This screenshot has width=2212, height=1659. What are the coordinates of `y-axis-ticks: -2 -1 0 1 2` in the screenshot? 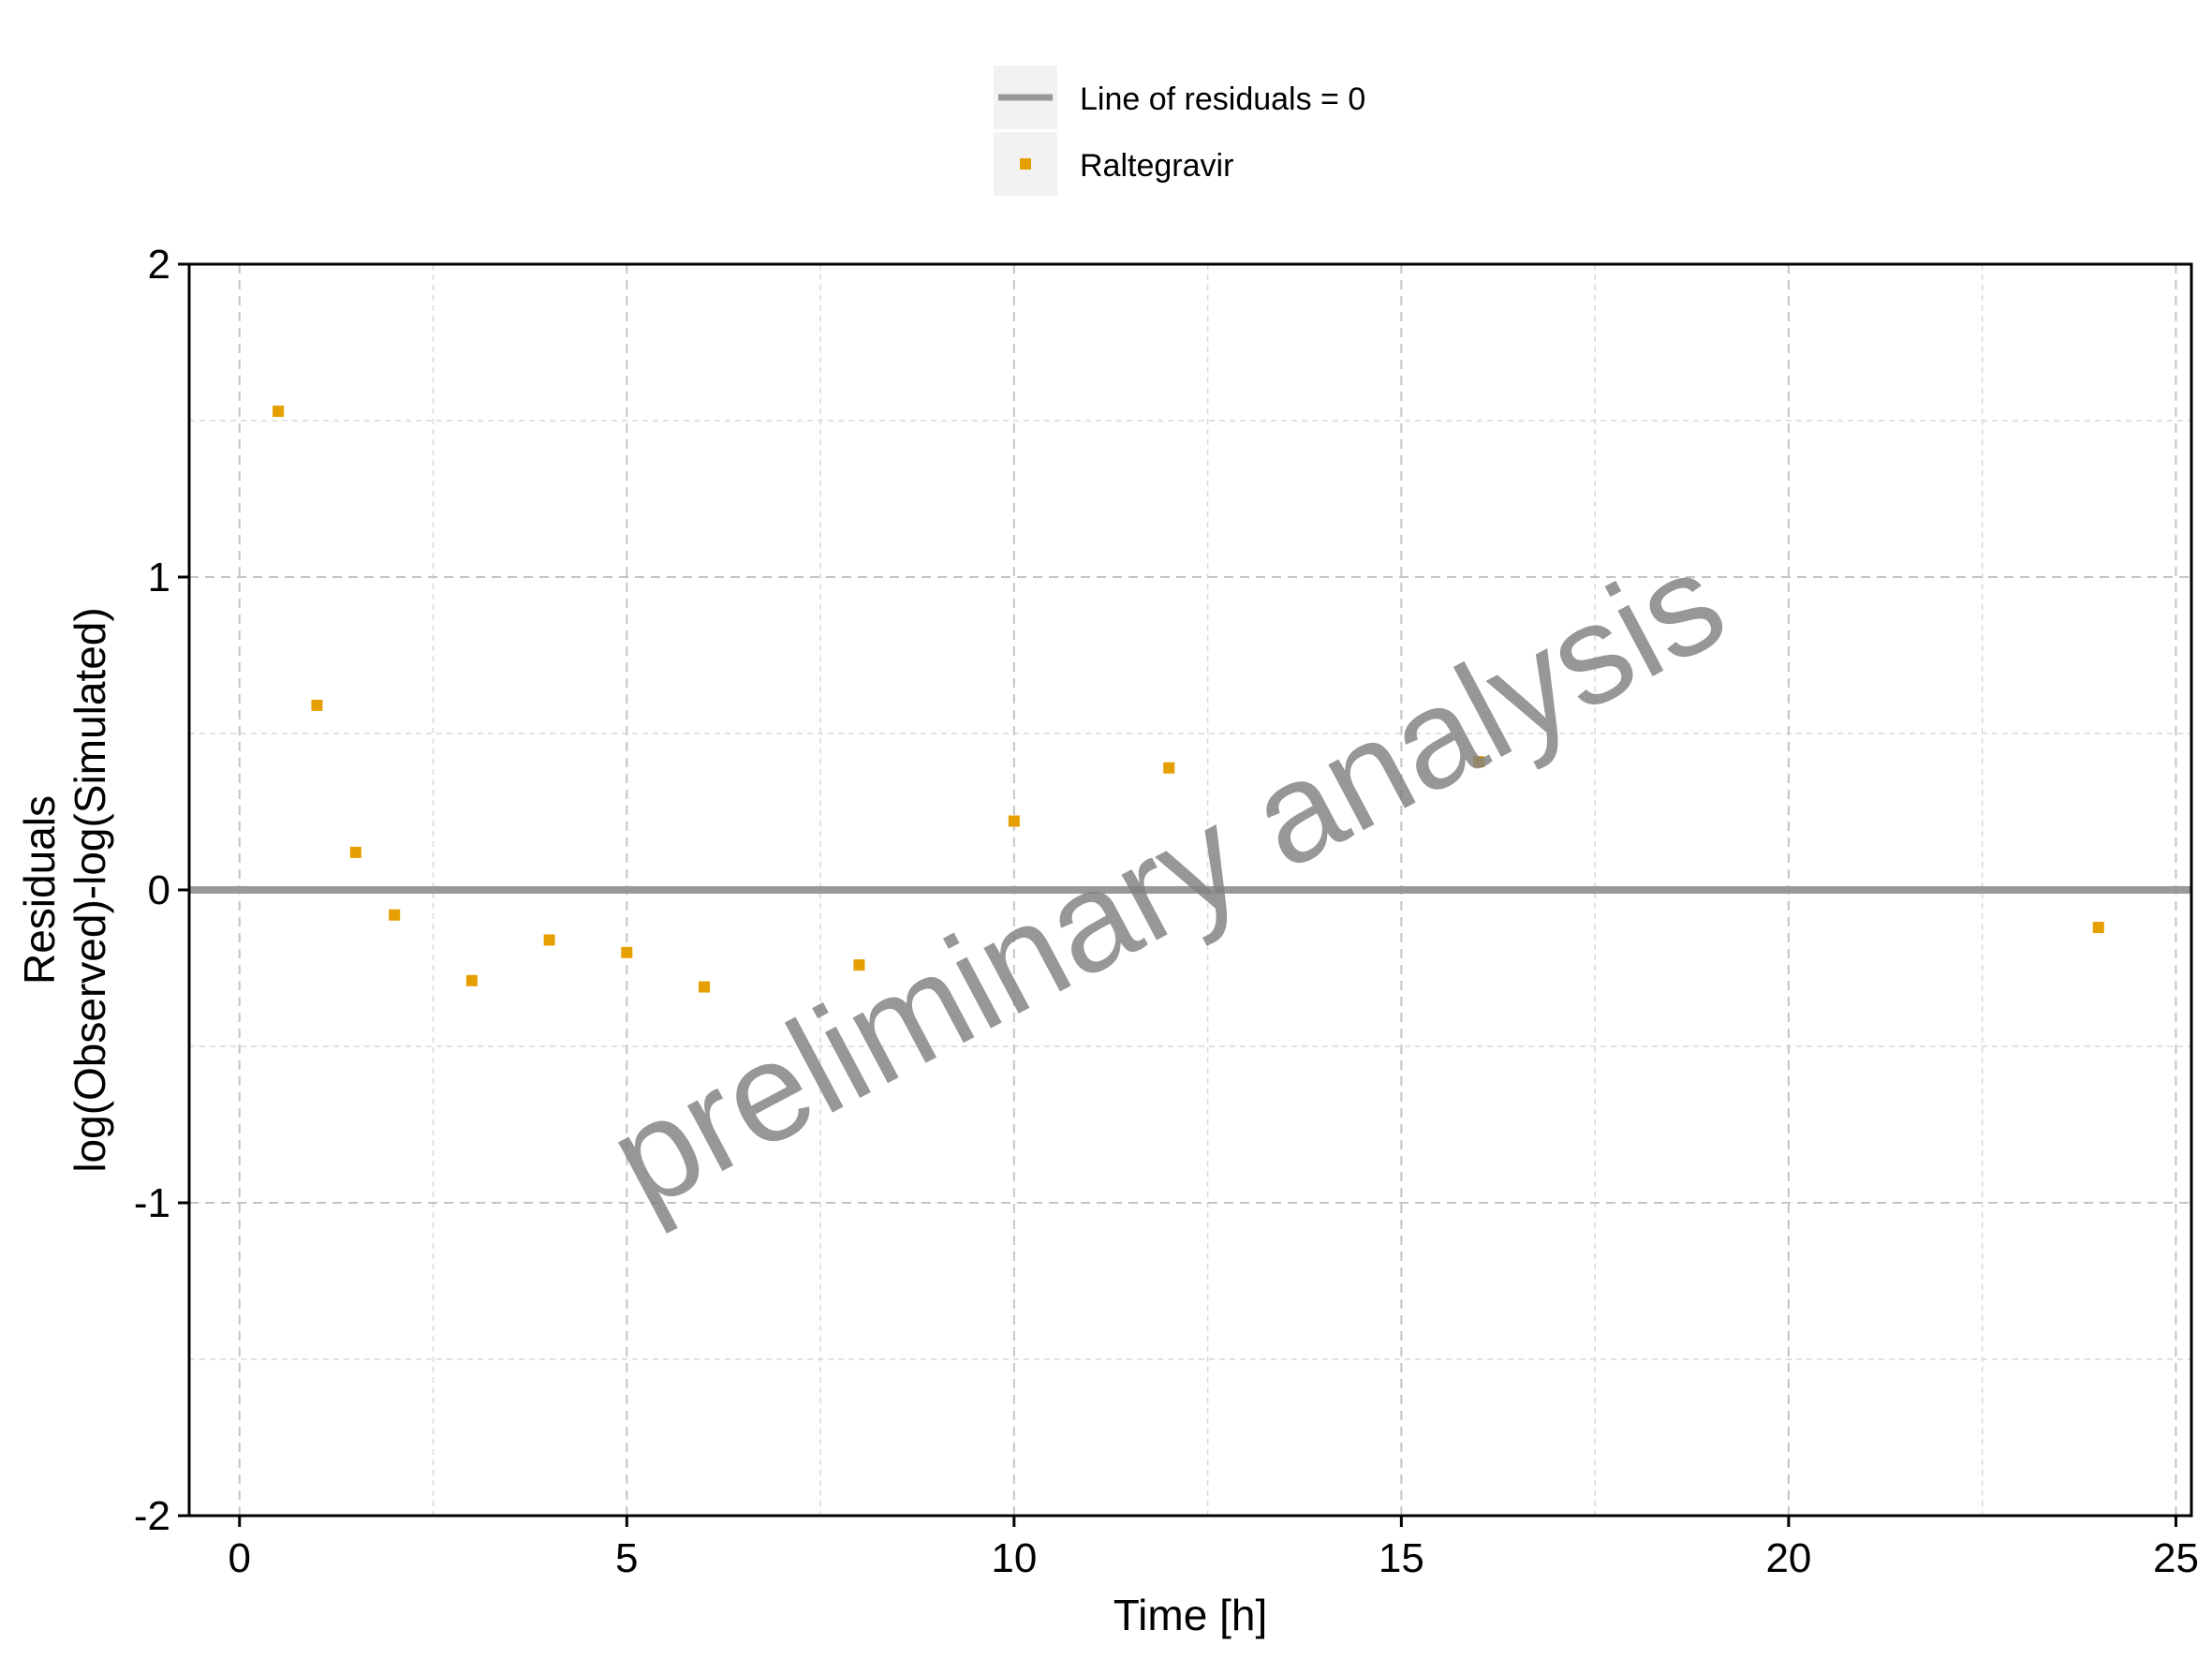 It's located at (162, 891).